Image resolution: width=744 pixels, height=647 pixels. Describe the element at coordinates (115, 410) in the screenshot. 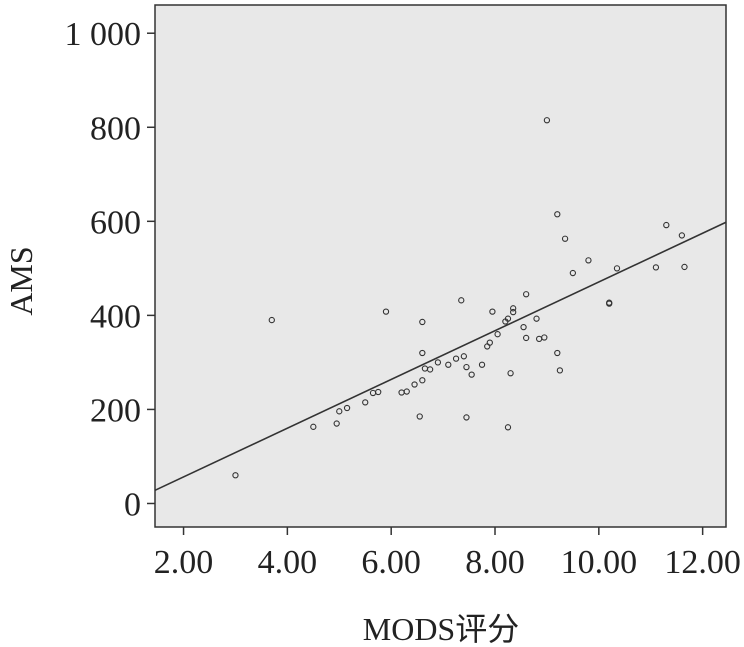

I see `y-tick-label: 200` at that location.